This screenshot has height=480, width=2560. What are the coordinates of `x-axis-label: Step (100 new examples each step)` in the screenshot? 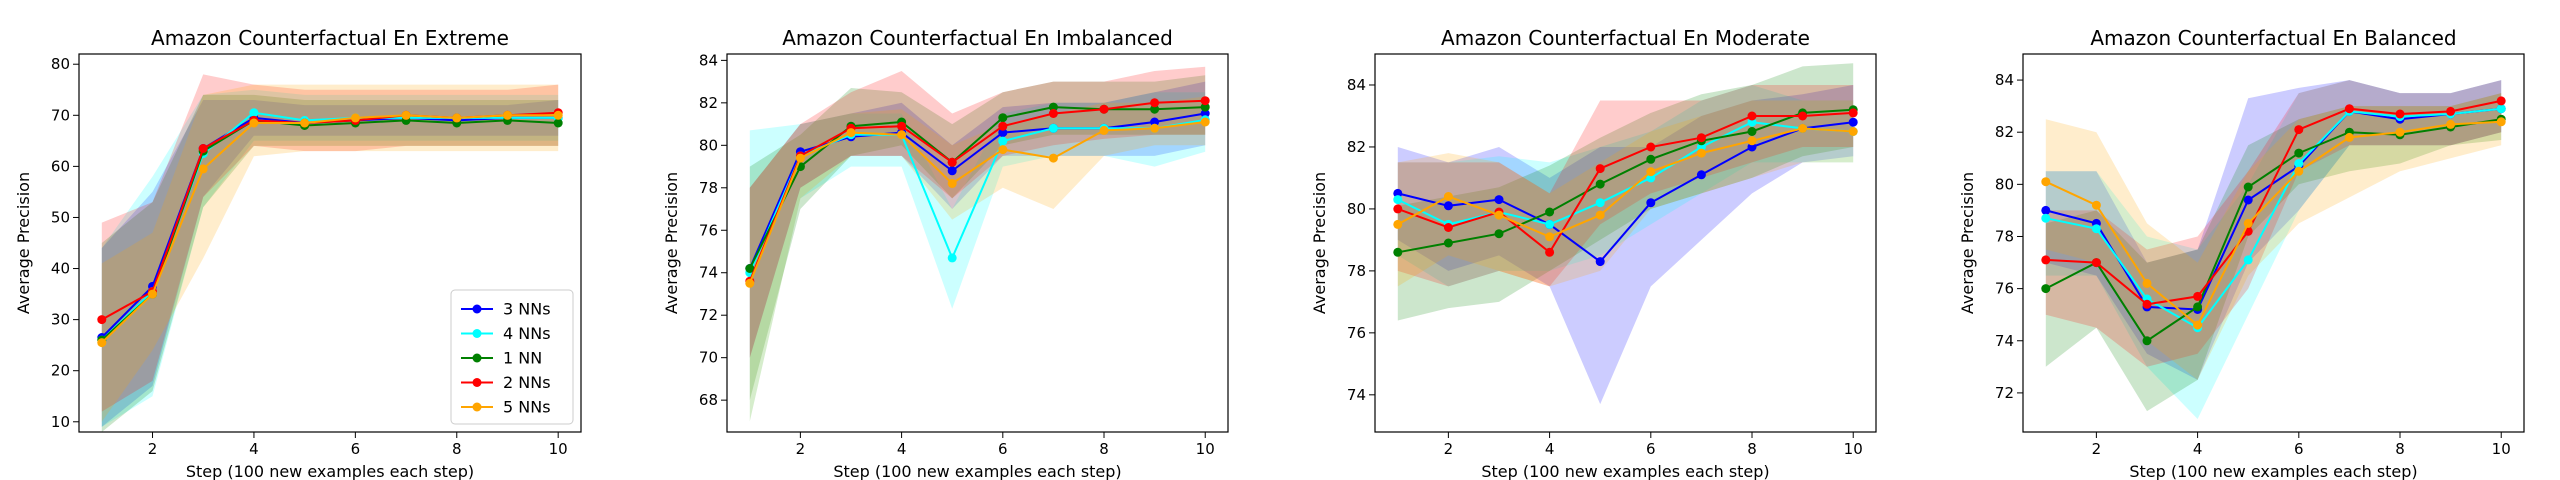 It's located at (2273, 471).